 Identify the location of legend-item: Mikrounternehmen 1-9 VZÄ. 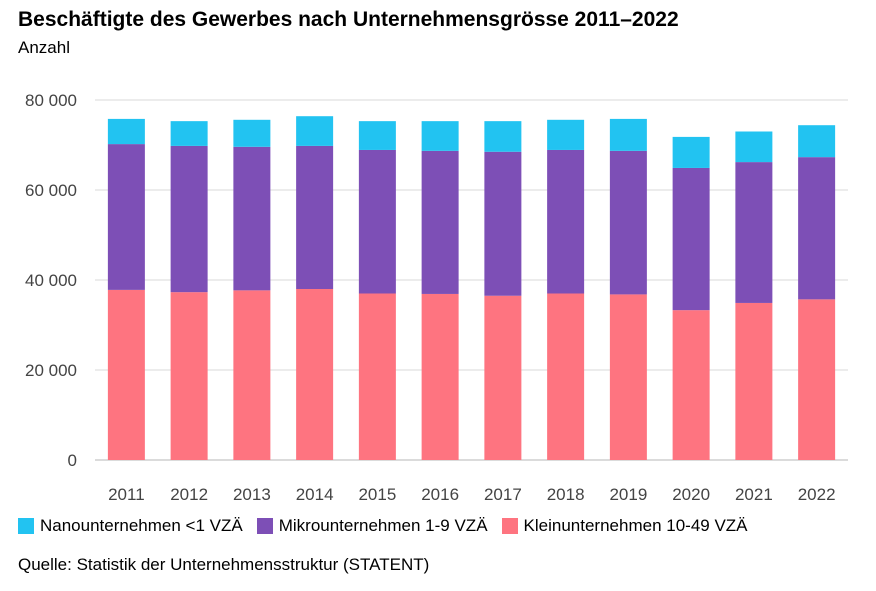
(372, 526).